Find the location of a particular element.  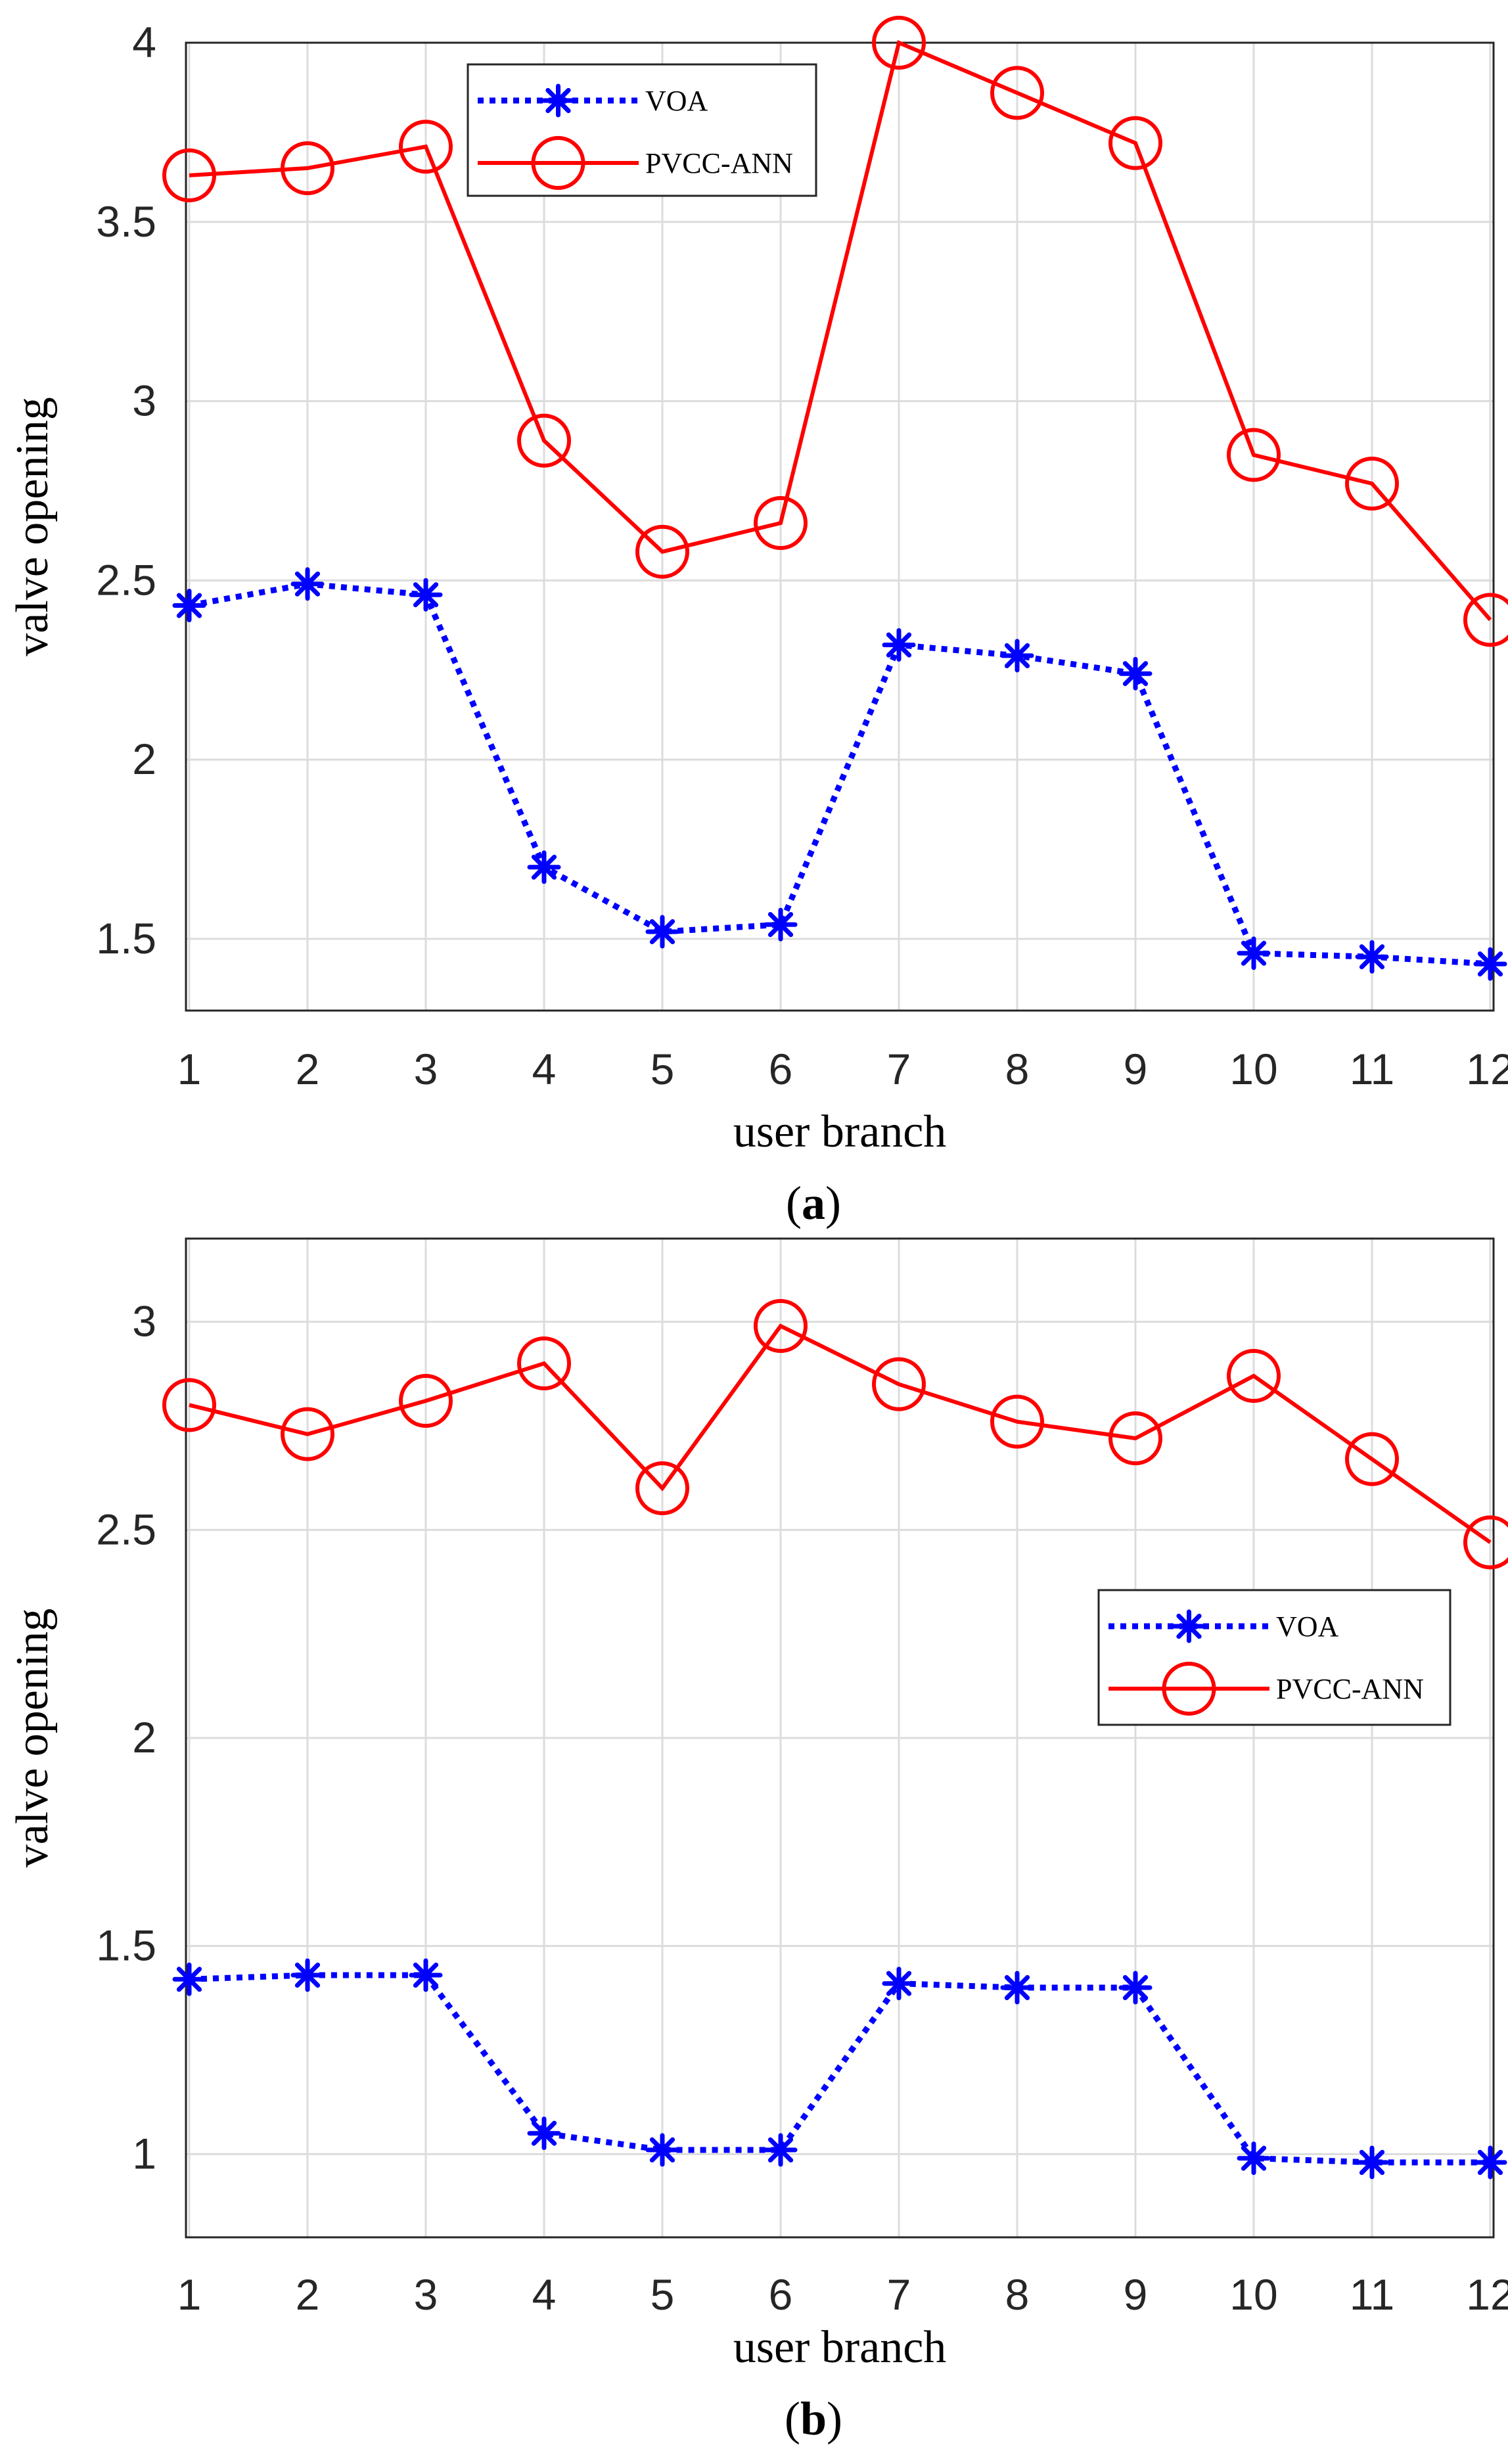

legend-entry-voa: VOA is located at coordinates (593, 100).